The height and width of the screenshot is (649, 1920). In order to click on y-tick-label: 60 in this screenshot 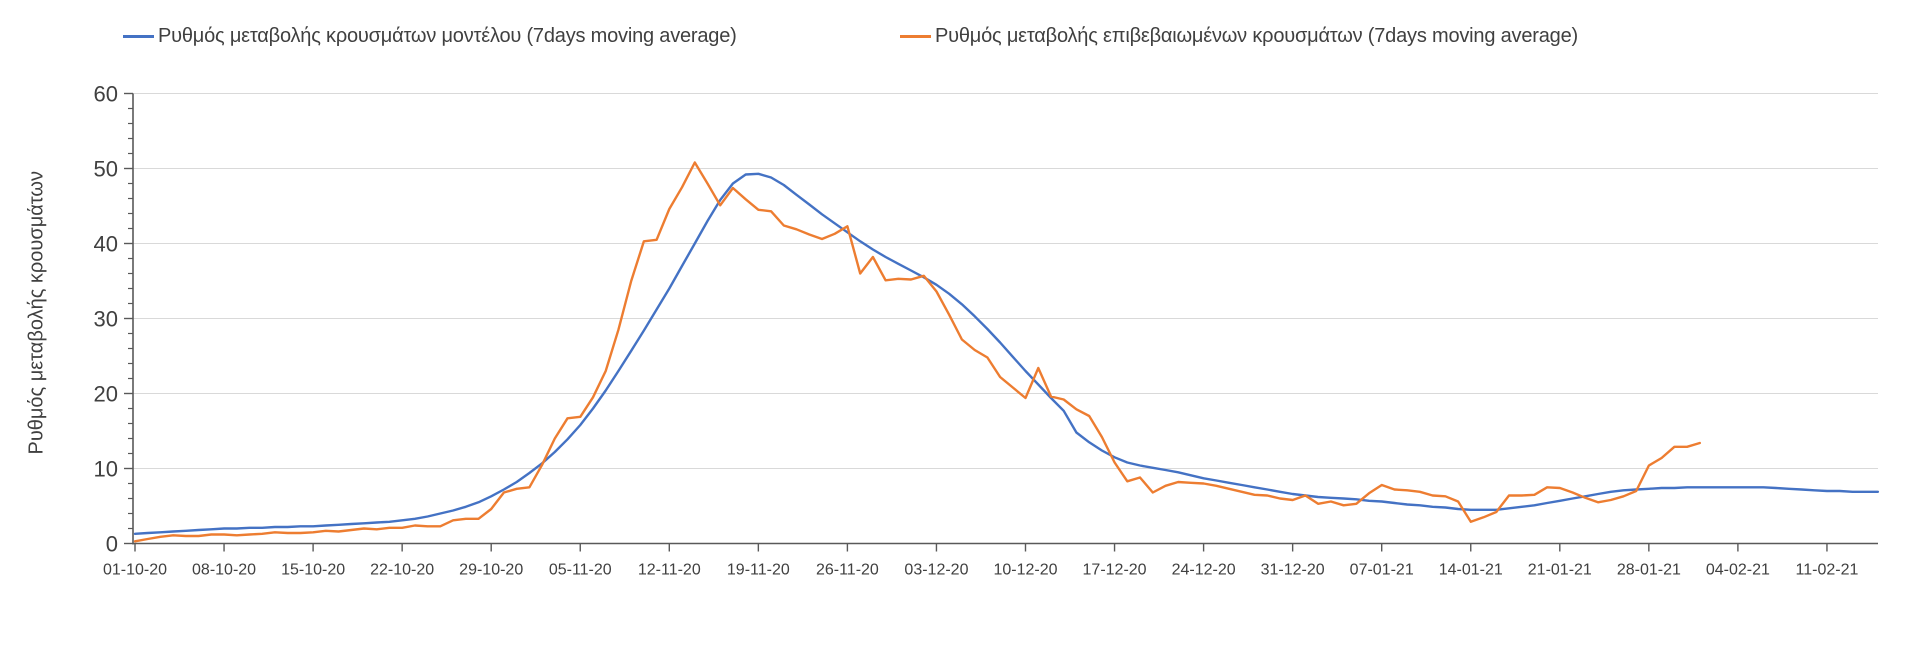, I will do `click(106, 94)`.